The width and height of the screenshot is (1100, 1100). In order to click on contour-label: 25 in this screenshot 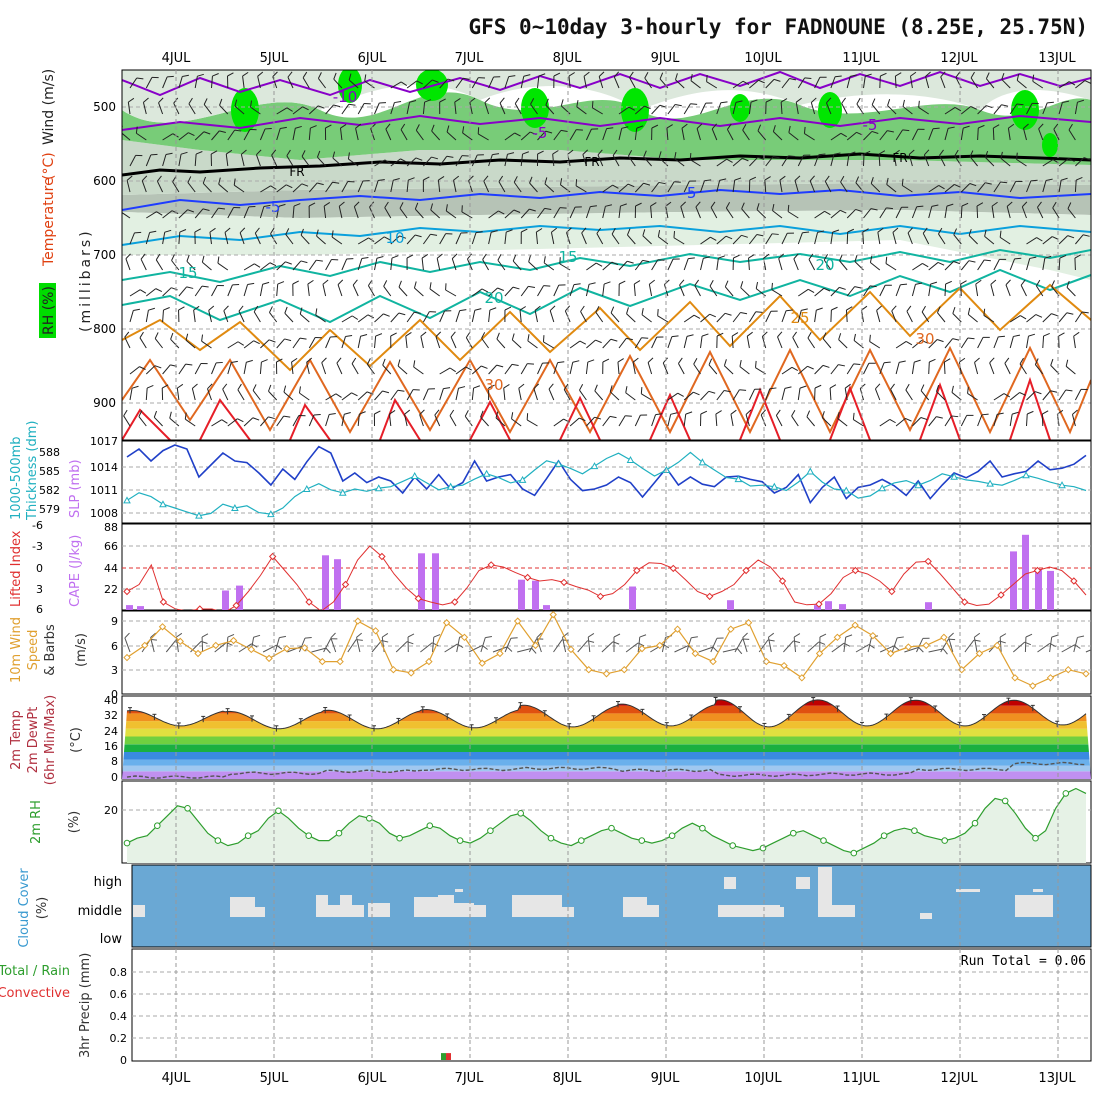, I will do `click(799, 318)`.